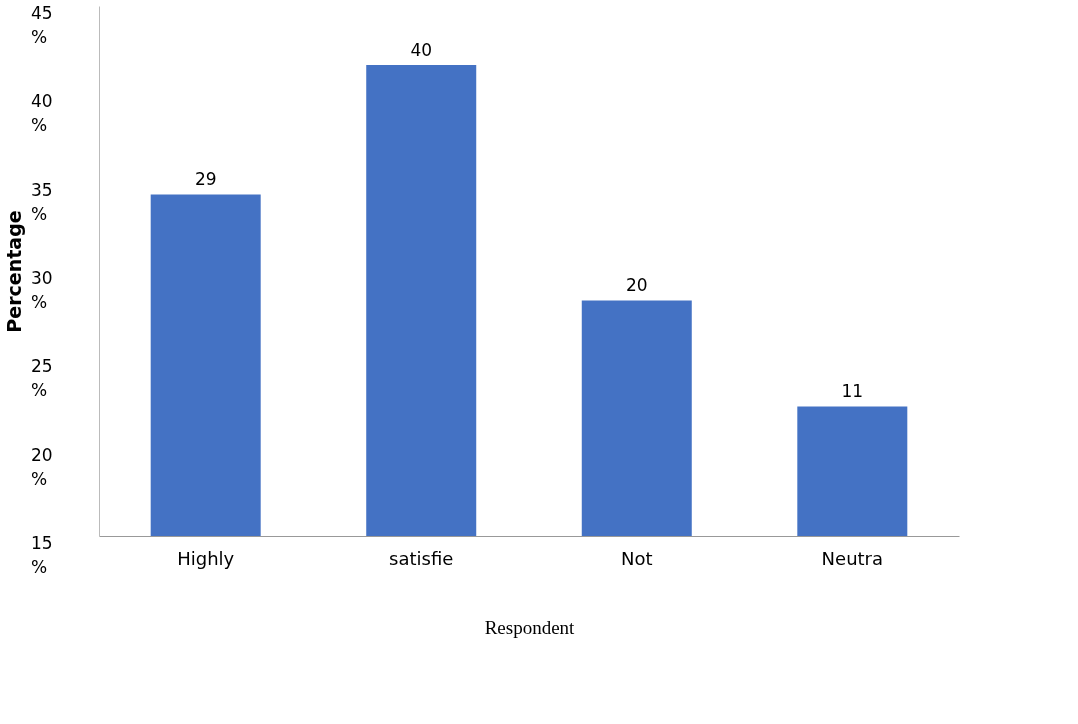  What do you see at coordinates (42, 113) in the screenshot?
I see `text: 40 %` at bounding box center [42, 113].